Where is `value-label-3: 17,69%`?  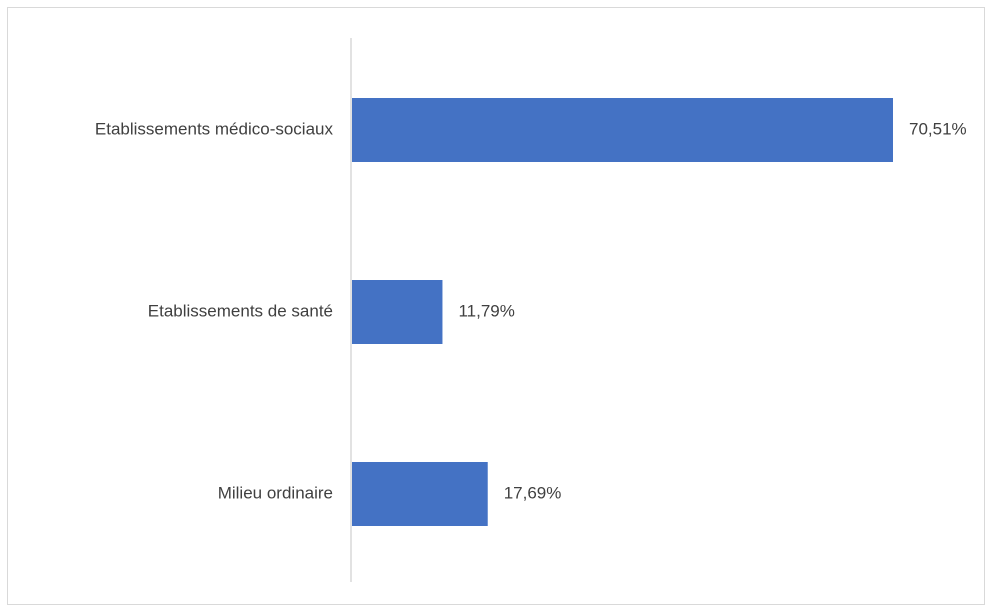 value-label-3: 17,69% is located at coordinates (533, 492).